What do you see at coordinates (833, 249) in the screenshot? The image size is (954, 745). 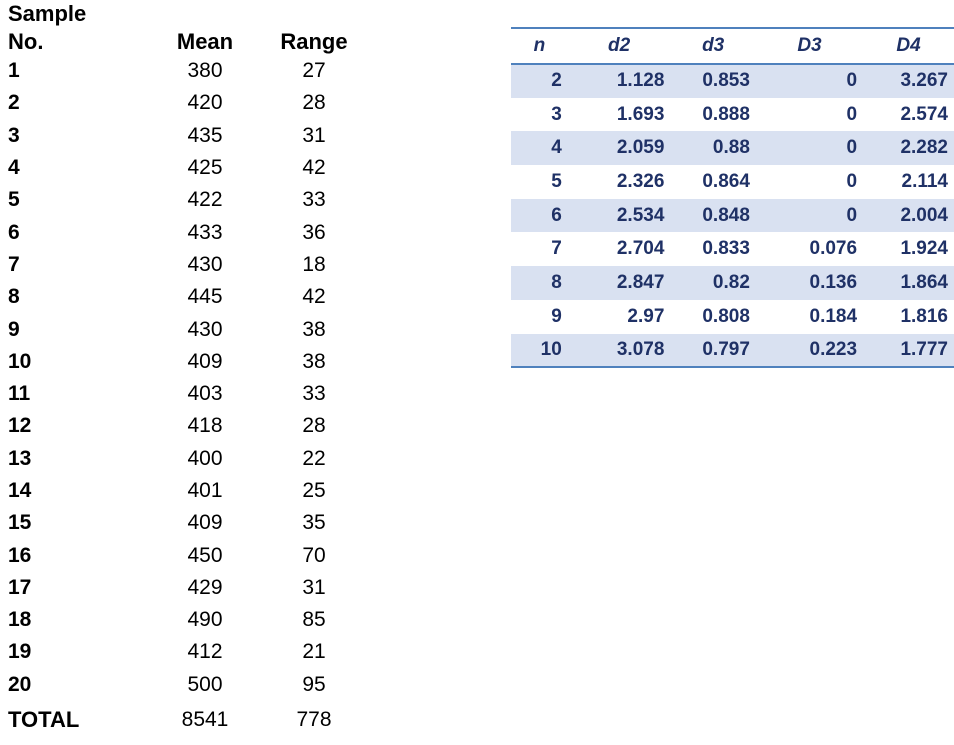 I see `D3-cell: 0.076` at bounding box center [833, 249].